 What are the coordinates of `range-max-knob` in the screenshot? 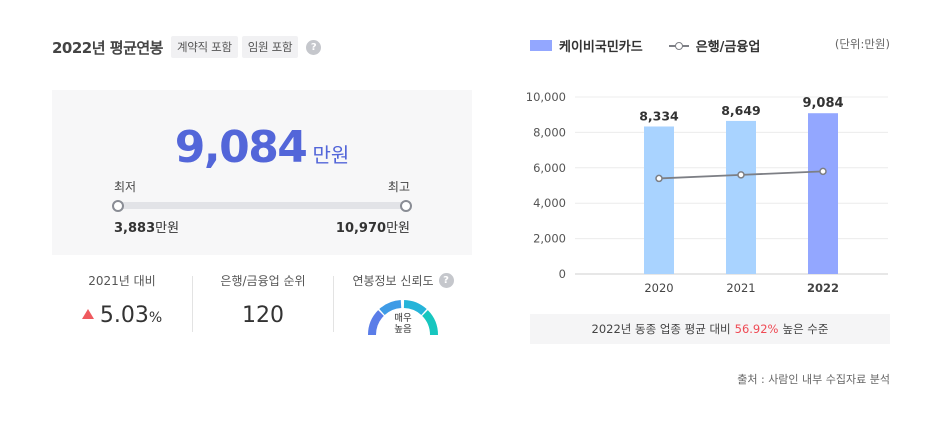 It's located at (406, 206).